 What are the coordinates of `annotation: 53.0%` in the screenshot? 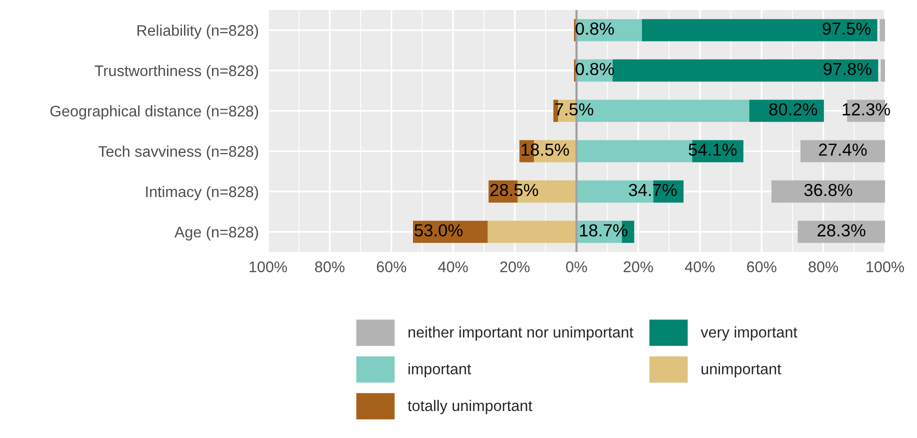 It's located at (438, 230).